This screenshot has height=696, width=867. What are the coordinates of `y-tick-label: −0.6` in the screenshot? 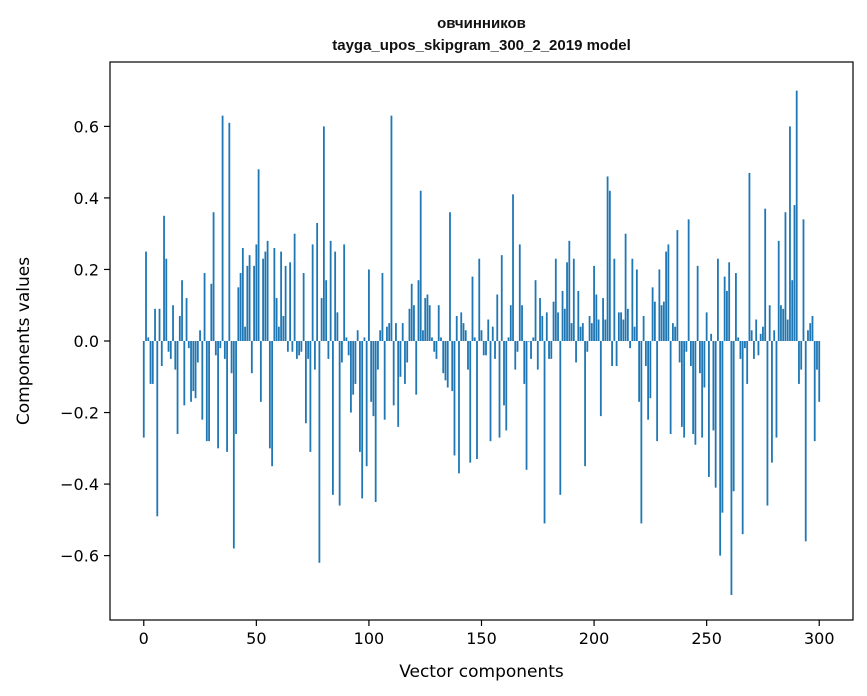 It's located at (79, 556).